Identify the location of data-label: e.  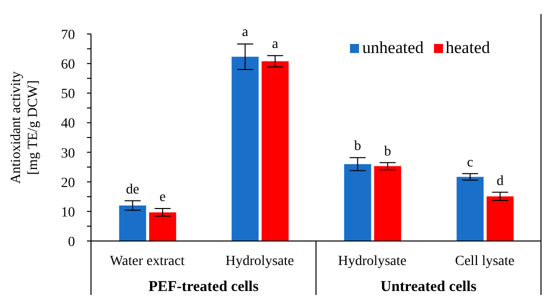
(163, 198).